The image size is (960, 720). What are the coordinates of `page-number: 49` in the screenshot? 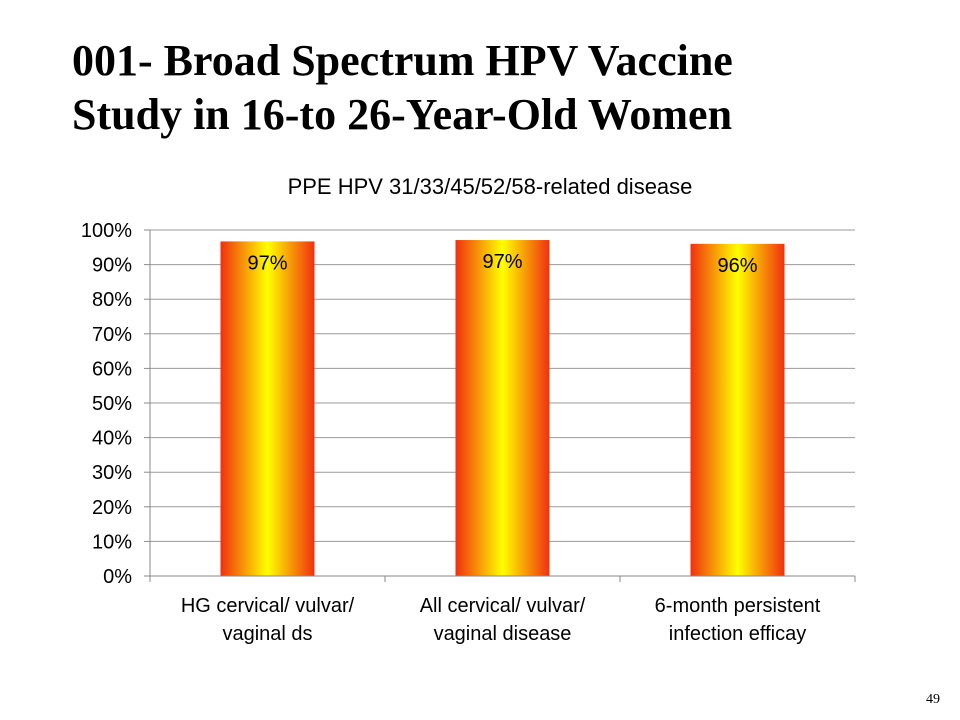 It's located at (933, 699).